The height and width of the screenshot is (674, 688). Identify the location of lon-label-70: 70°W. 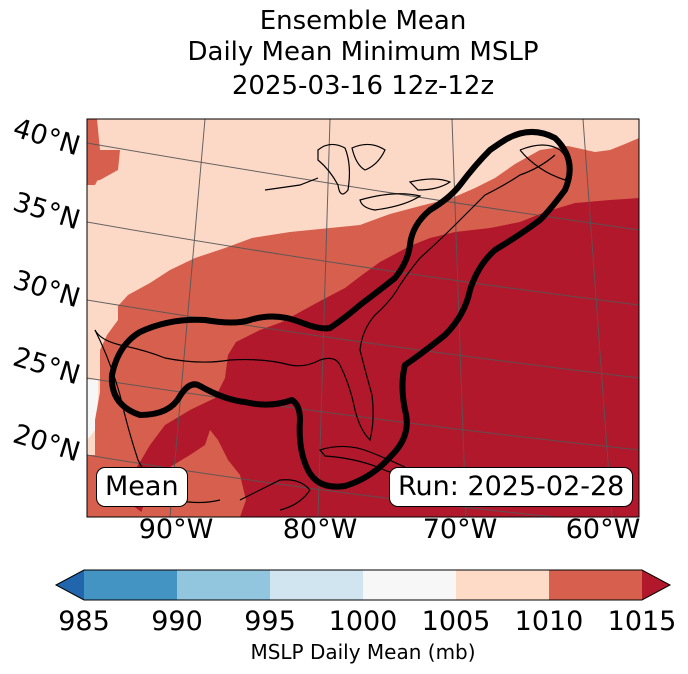
(460, 529).